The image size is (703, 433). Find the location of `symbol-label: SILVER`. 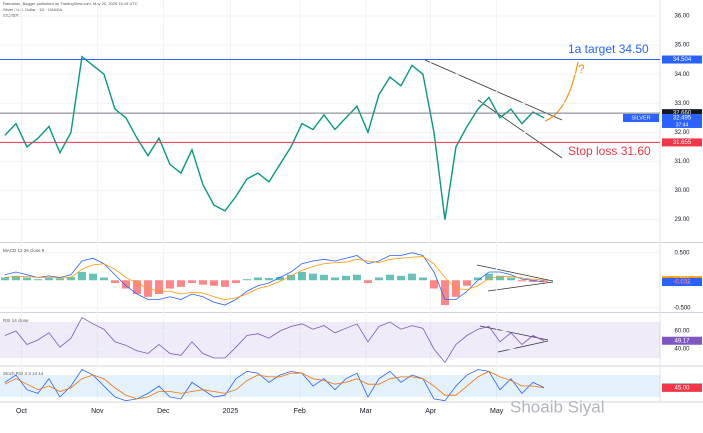

symbol-label: SILVER is located at coordinates (640, 118).